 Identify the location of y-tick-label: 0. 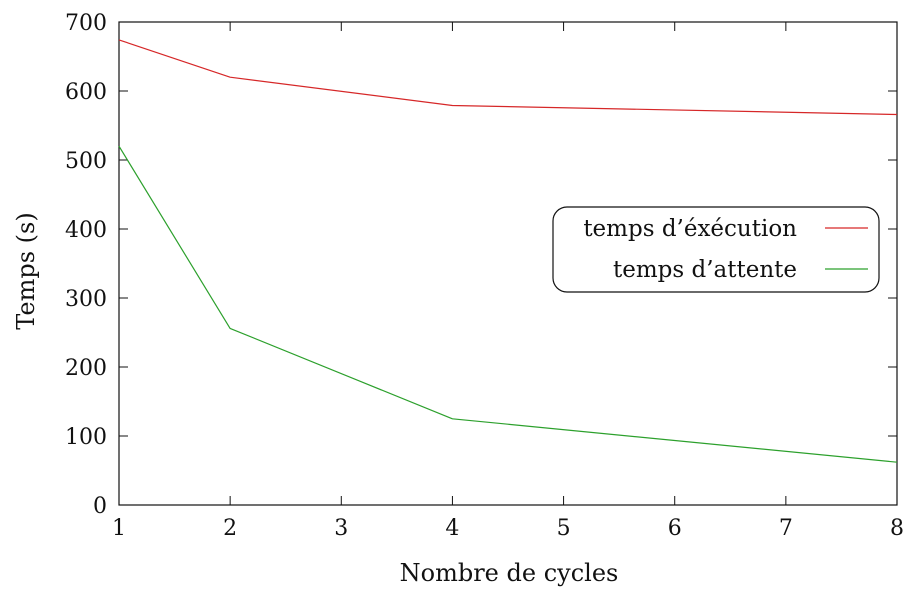
(100, 506).